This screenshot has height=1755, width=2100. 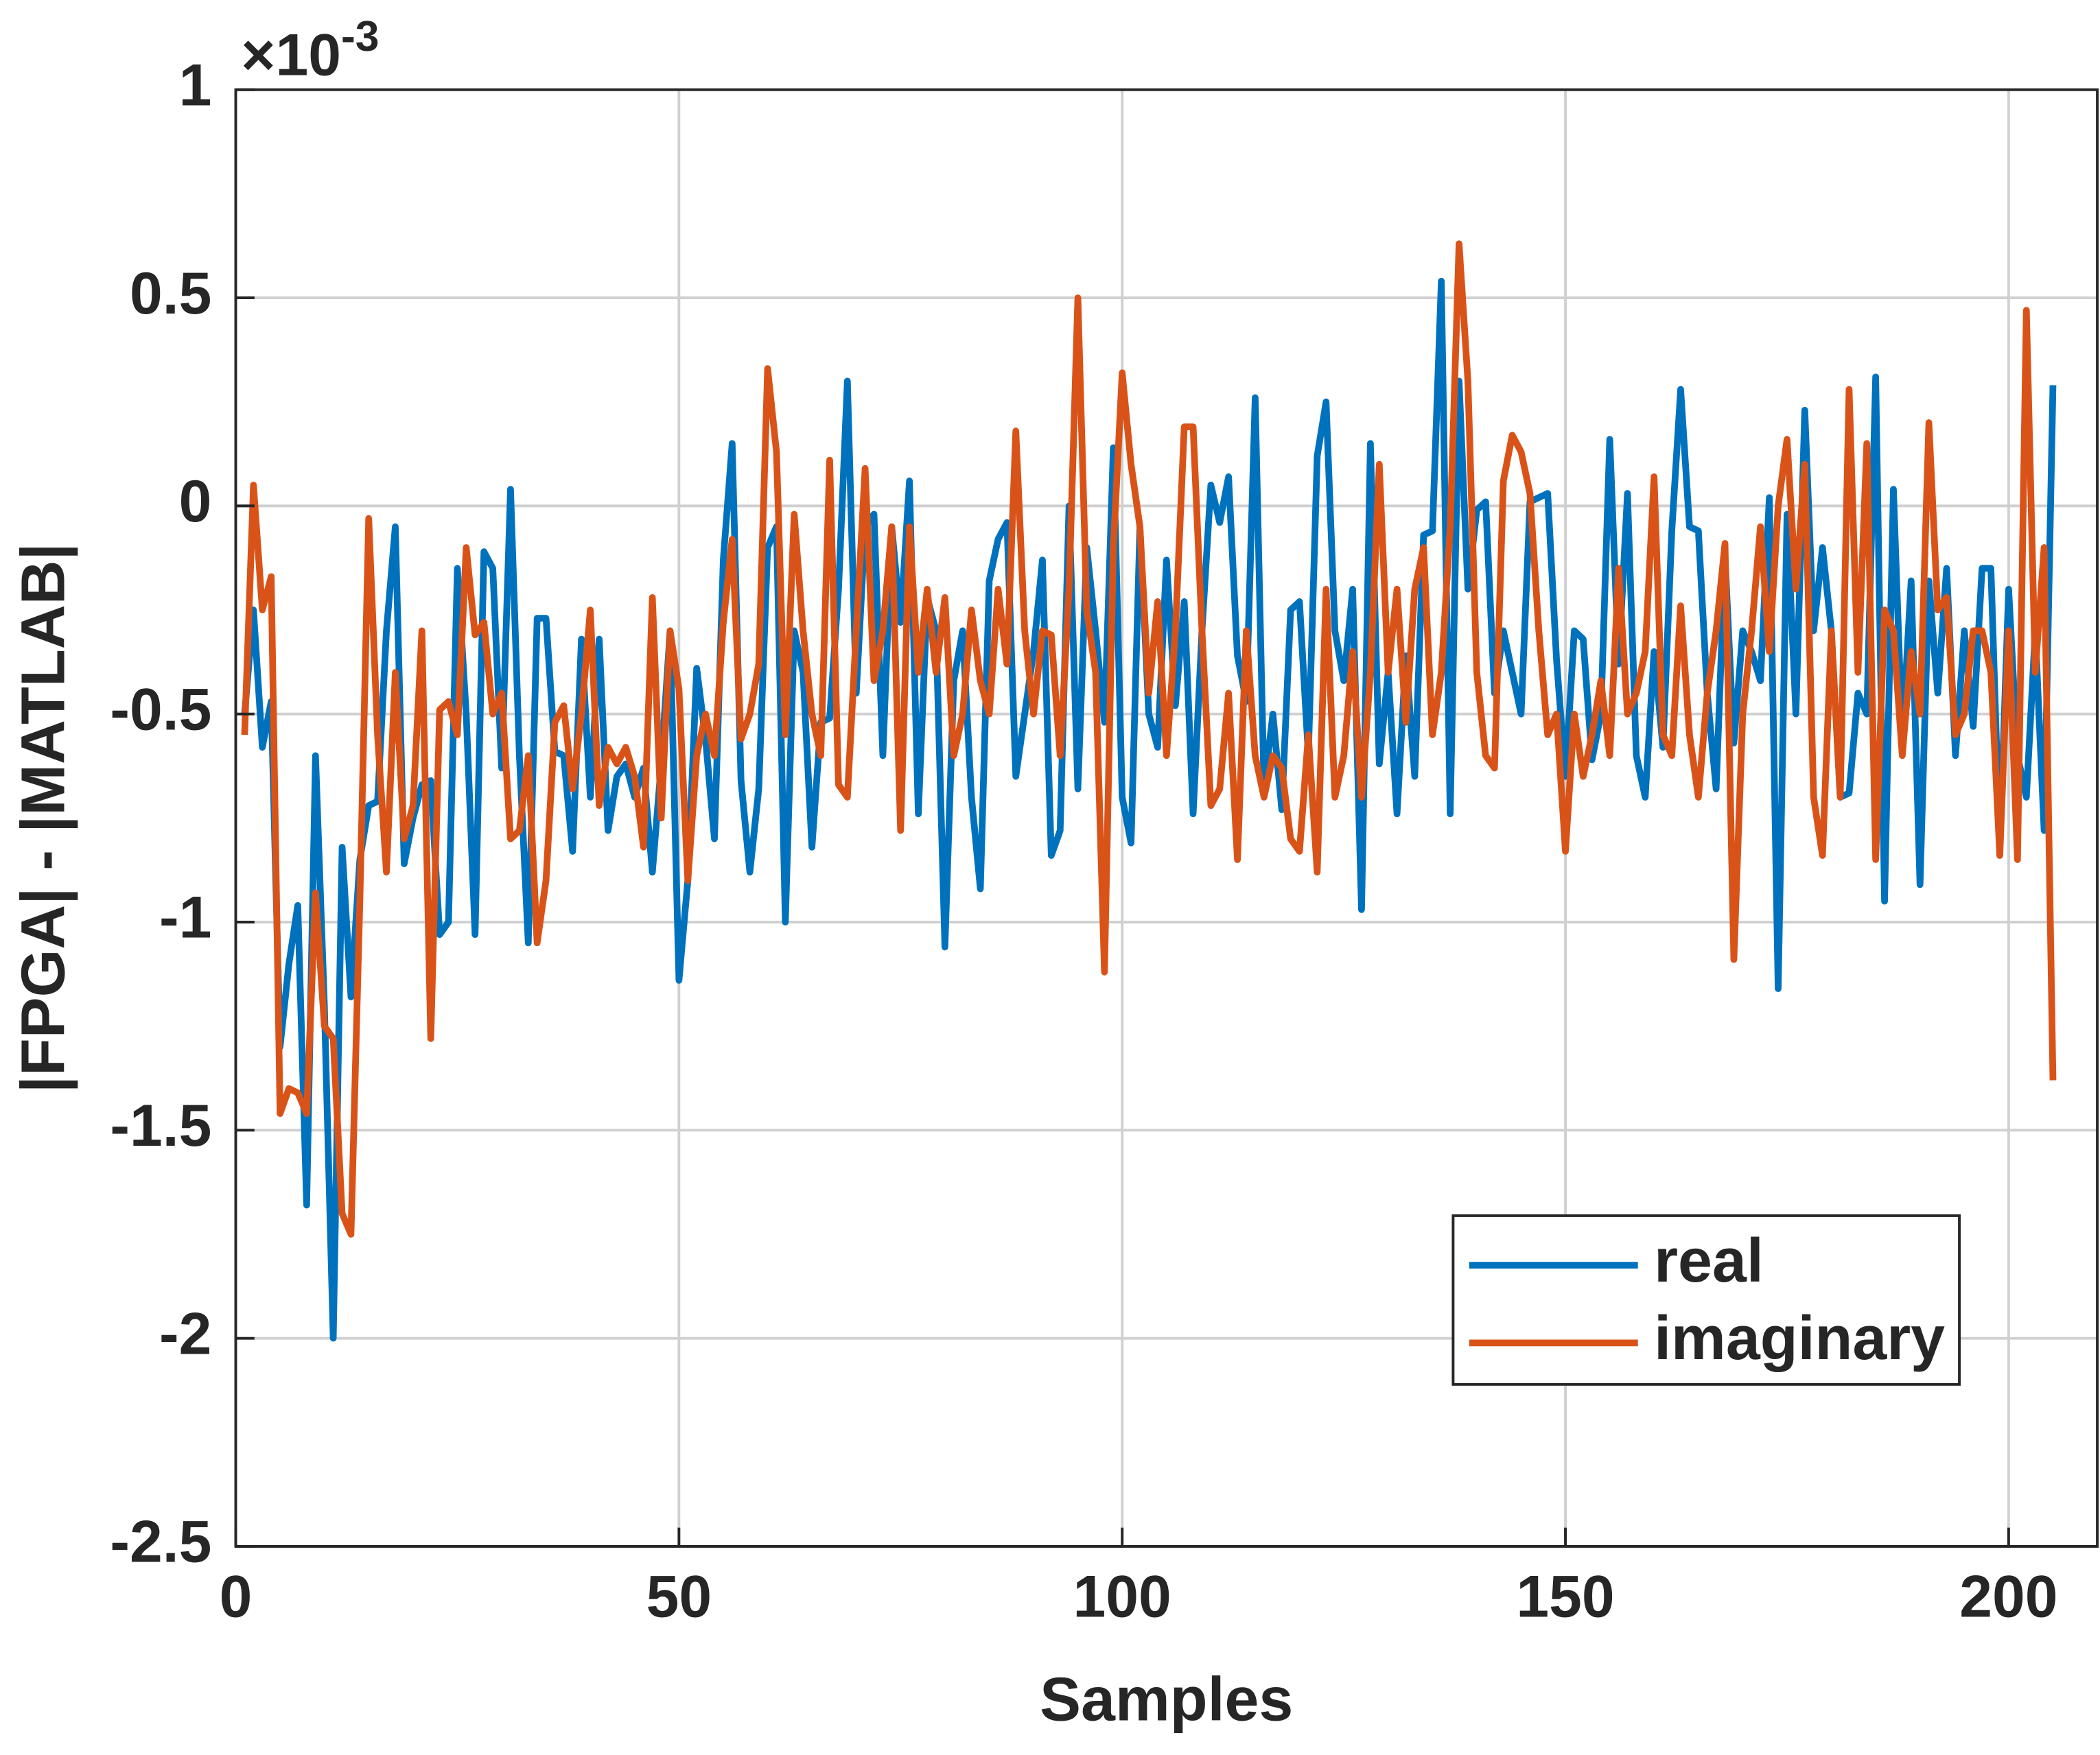 I want to click on y-tick-label: -1.5, so click(x=160, y=1126).